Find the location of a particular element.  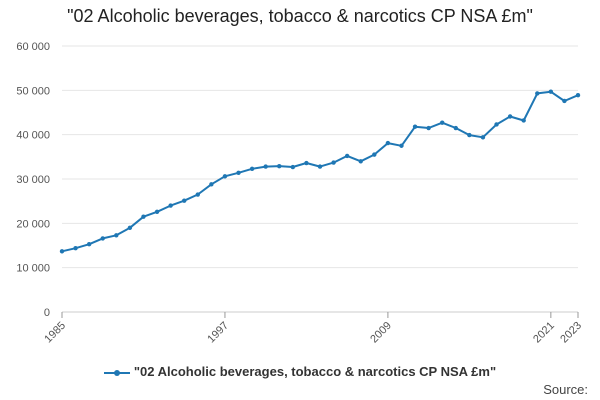

y-tick-label: 20 000 is located at coordinates (33, 224).